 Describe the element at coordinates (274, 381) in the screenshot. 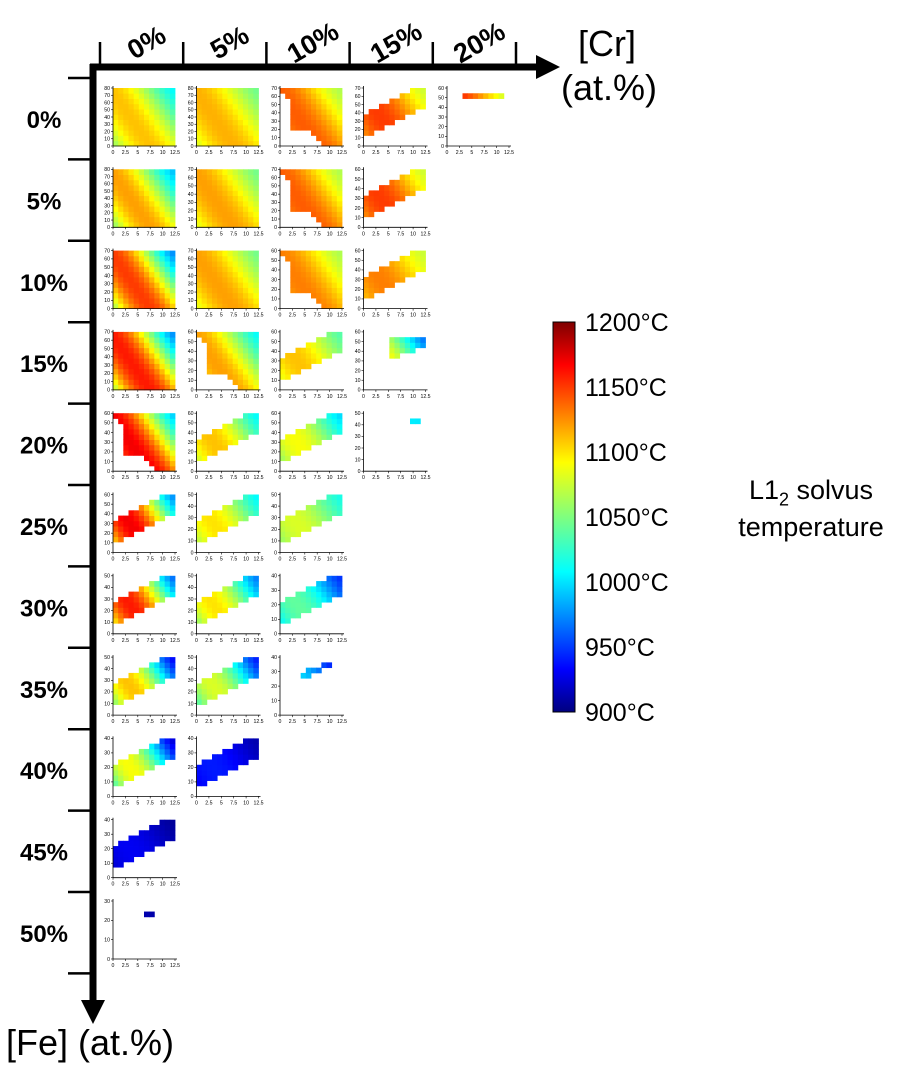

I see `subplot-y-tick-label: 10` at that location.